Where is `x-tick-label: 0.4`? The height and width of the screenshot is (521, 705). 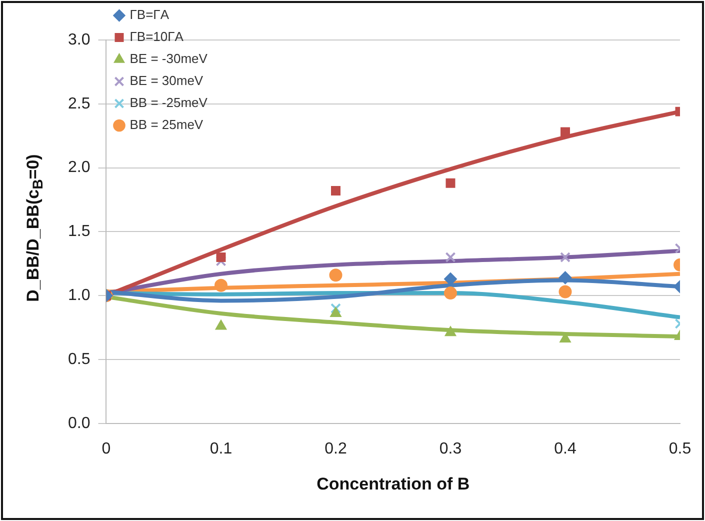 x-tick-label: 0.4 is located at coordinates (565, 449).